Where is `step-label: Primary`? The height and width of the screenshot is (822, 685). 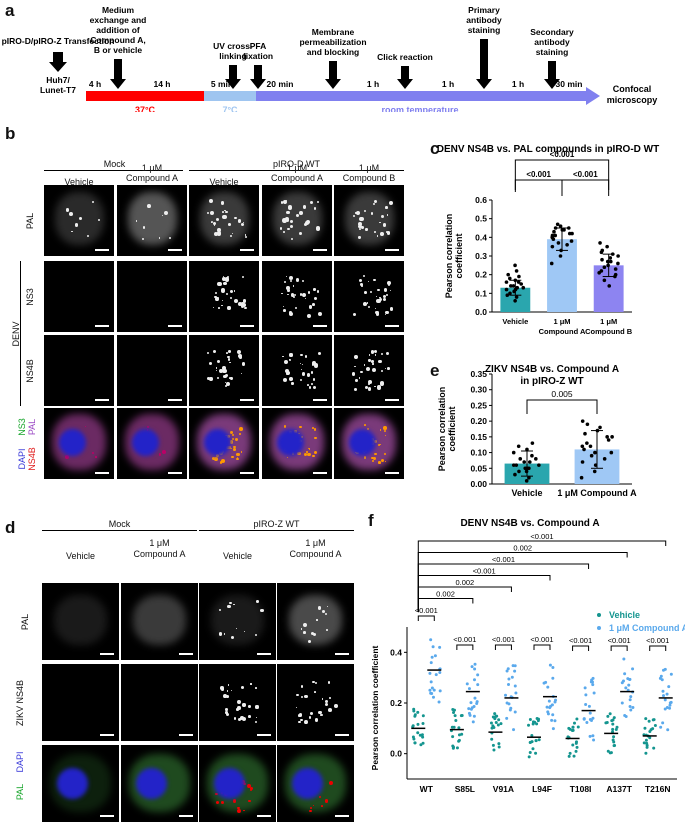
step-label: Primary is located at coordinates (484, 10).